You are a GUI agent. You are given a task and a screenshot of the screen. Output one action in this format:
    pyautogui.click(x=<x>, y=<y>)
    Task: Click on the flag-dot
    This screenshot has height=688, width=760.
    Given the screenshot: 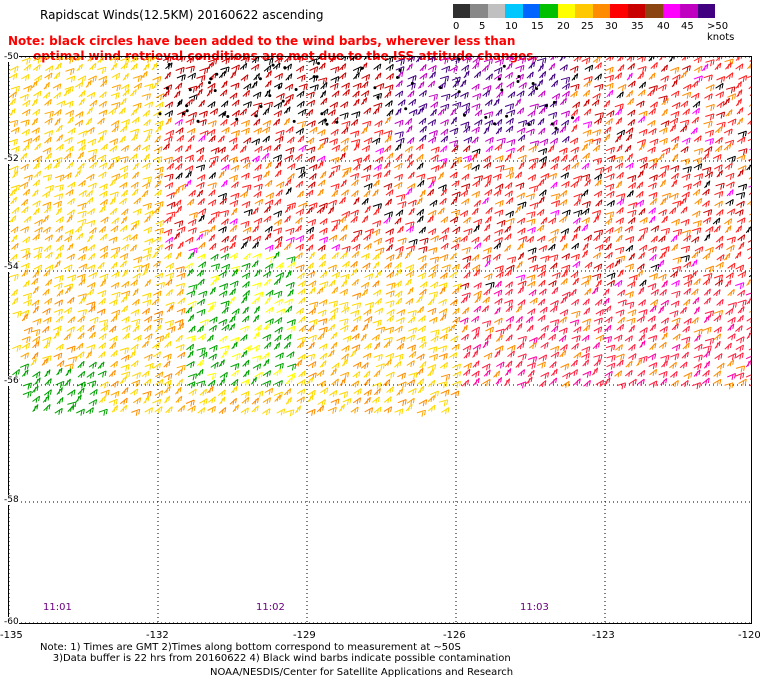 What is the action you would take?
    pyautogui.click(x=459, y=92)
    